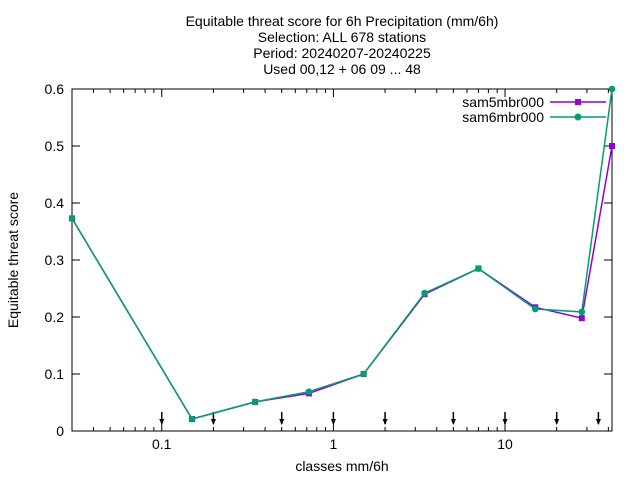 This screenshot has height=480, width=640. Describe the element at coordinates (55, 89) in the screenshot. I see `y-tick-label: 0.6` at that location.